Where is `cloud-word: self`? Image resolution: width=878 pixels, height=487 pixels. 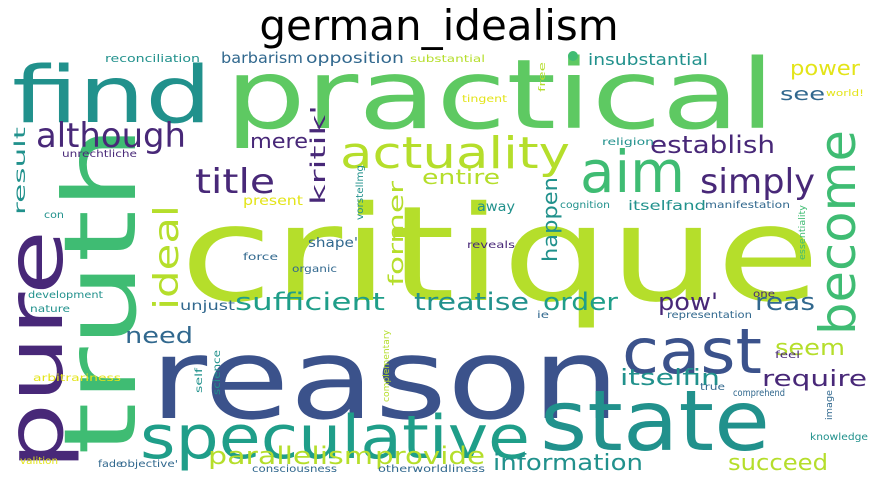
cloud-word: self is located at coordinates (199, 380).